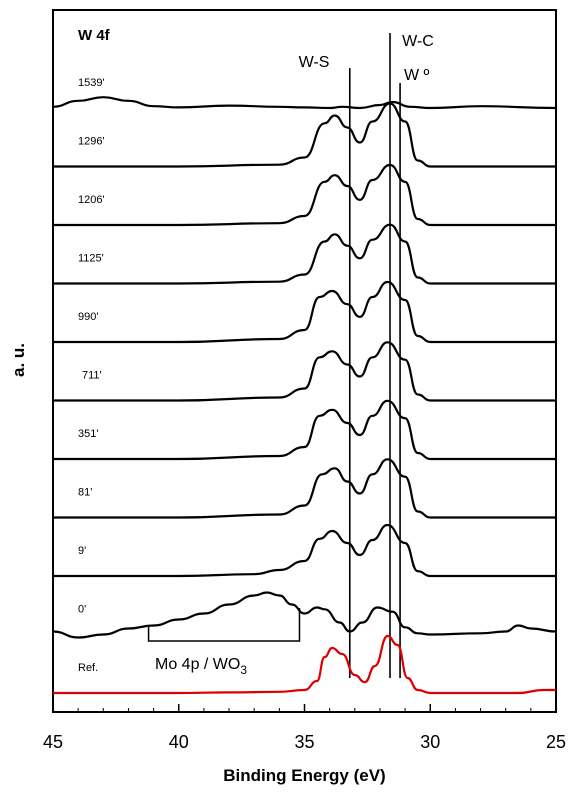  Describe the element at coordinates (314, 62) in the screenshot. I see `reference-line-label: W-S` at that location.